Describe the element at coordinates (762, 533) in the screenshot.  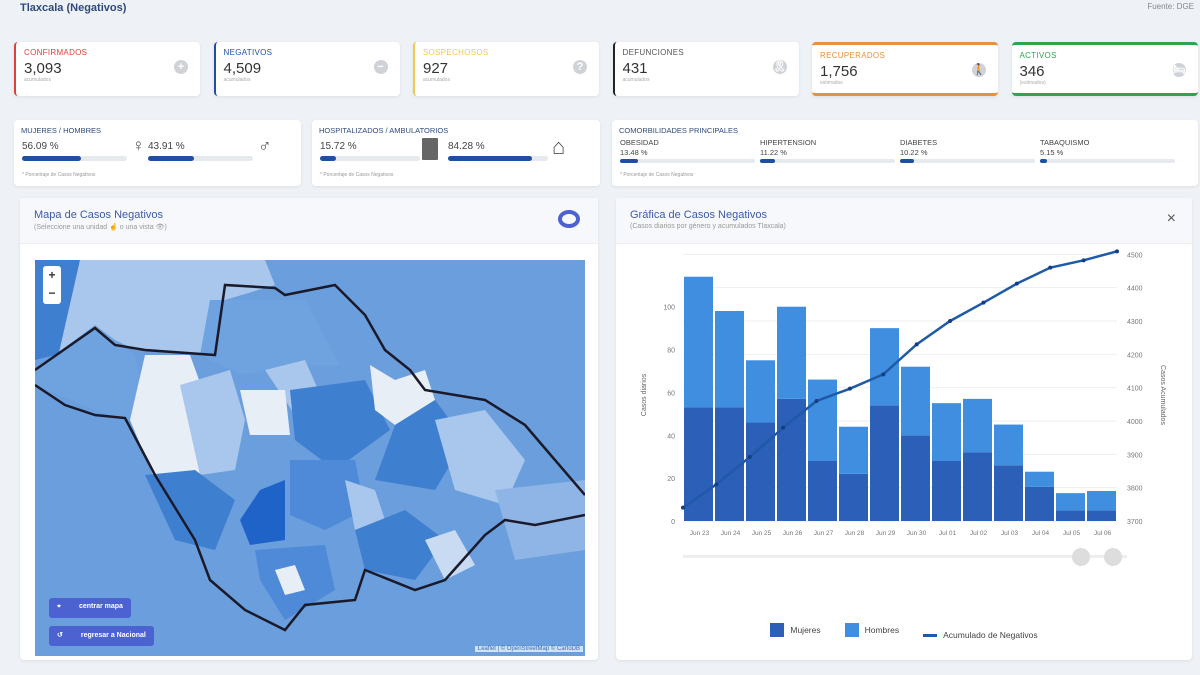
I see `x-tick-label: Jun 25` at that location.